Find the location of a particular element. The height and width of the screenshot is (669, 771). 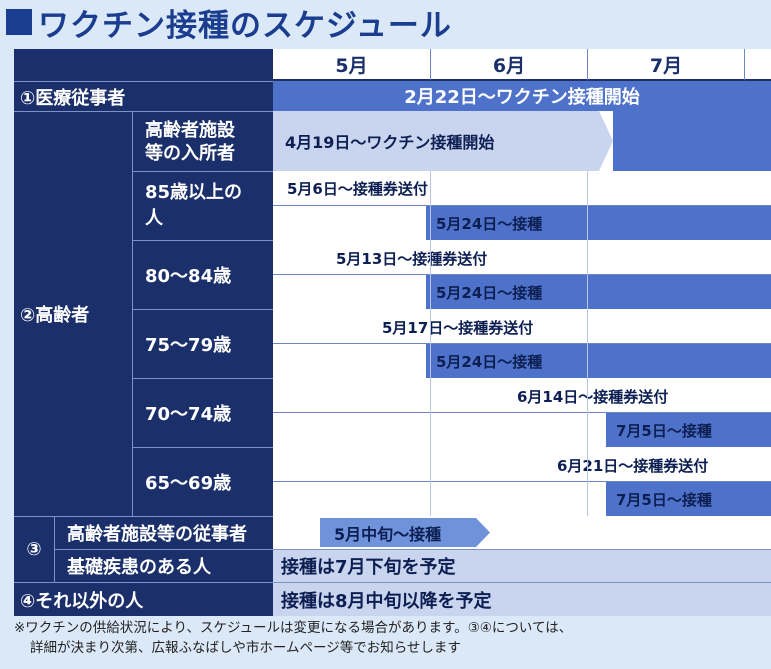

g65-vacc: 7月5日～接種 is located at coordinates (688, 499).